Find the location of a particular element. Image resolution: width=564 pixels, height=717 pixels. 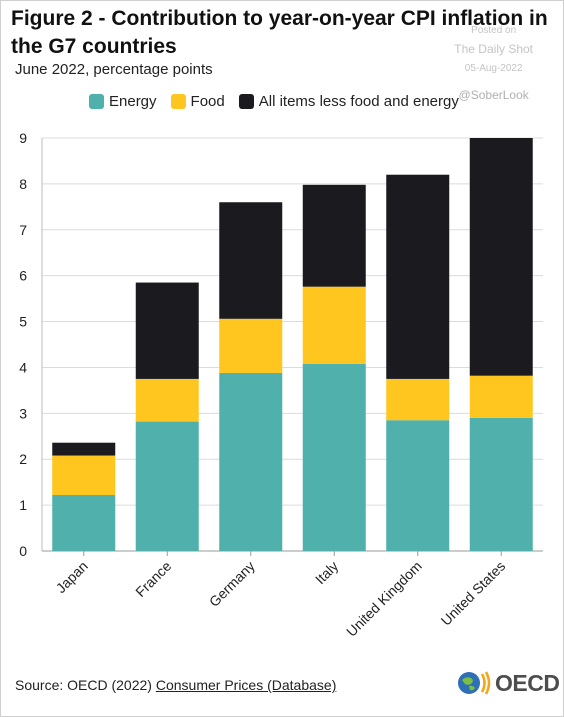

legend-swatch-energy is located at coordinates (96, 101).